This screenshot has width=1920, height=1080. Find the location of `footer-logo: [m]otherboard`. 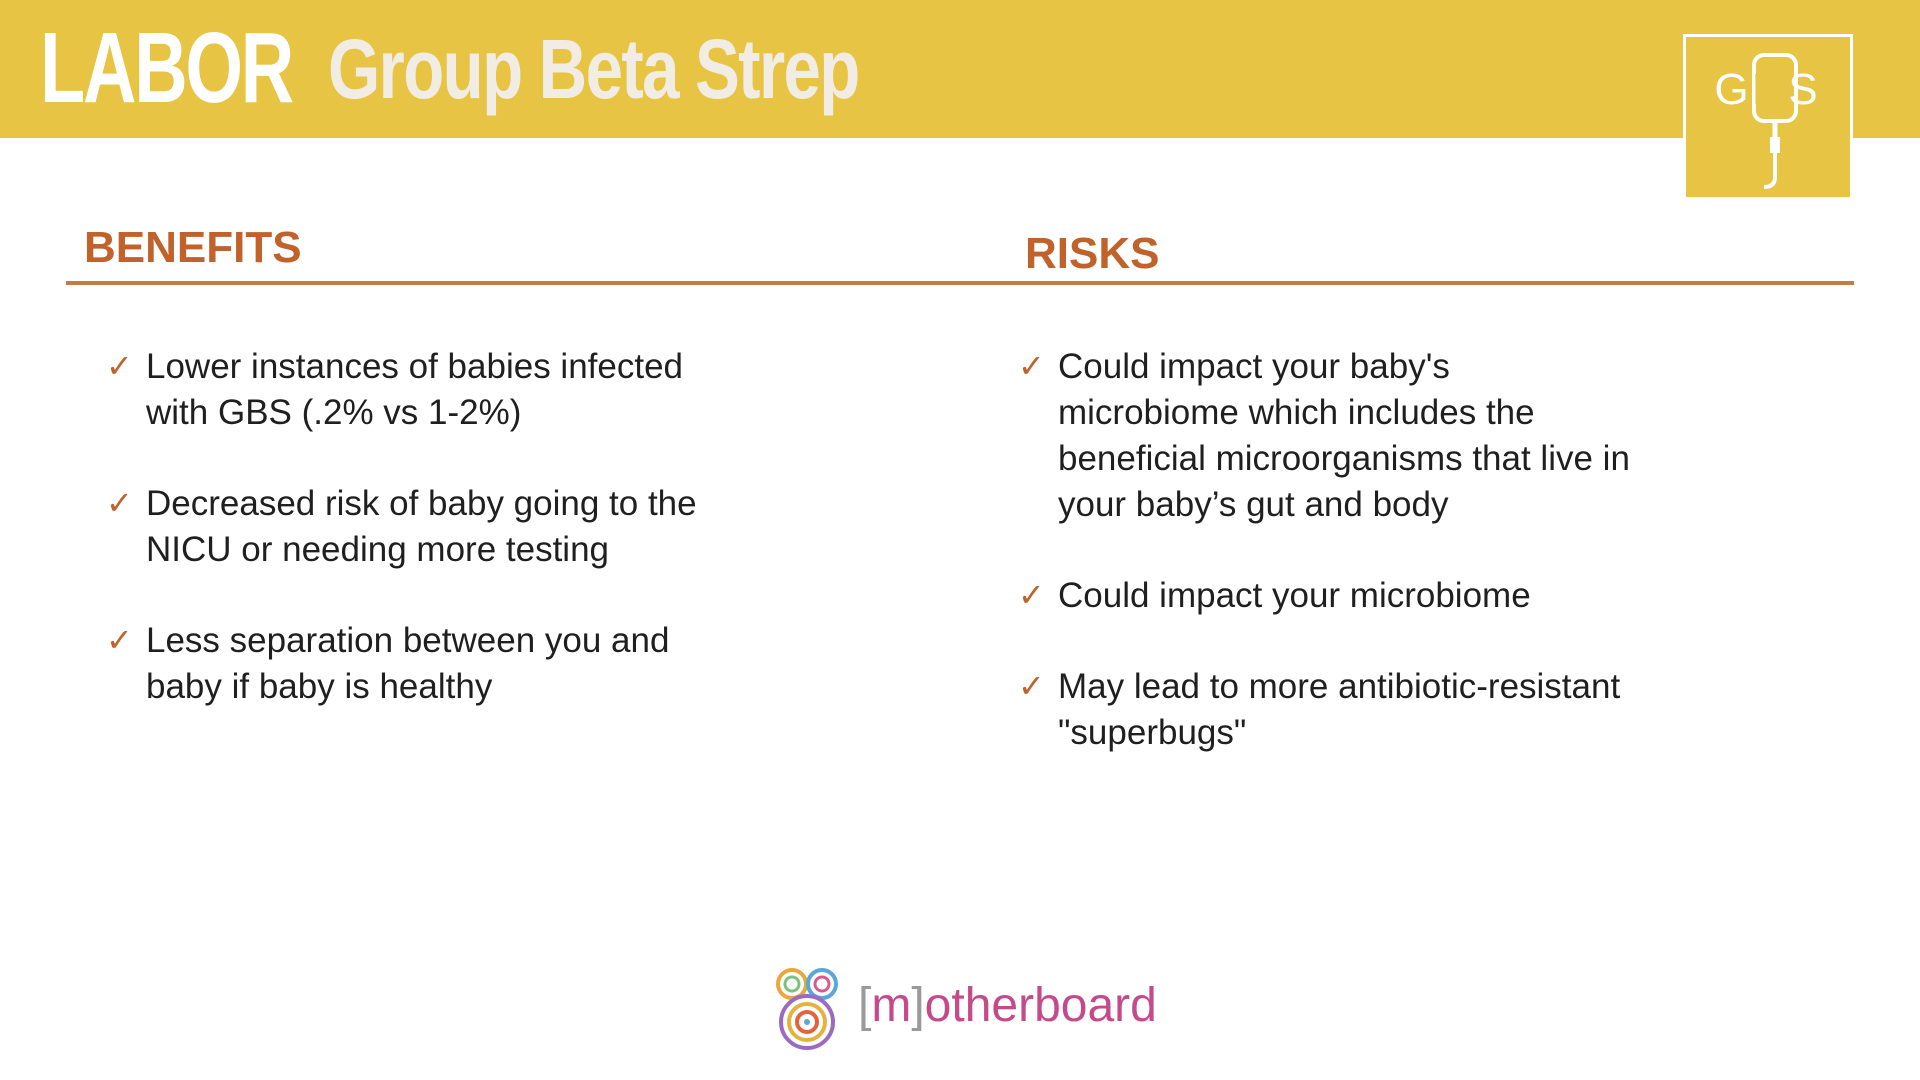

footer-logo: [m]otherboard is located at coordinates (961, 1007).